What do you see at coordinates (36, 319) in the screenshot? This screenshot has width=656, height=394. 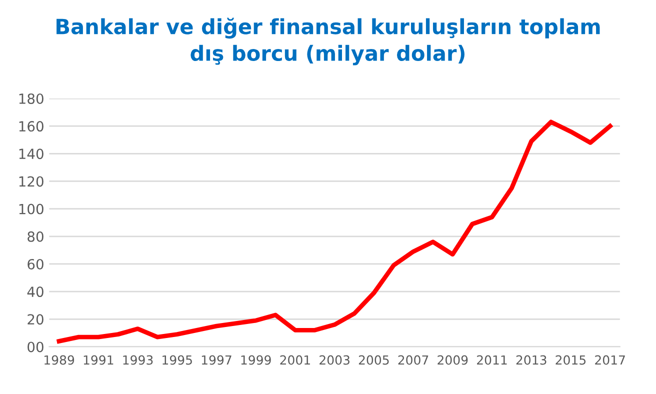 I see `y-tick-label: 20` at bounding box center [36, 319].